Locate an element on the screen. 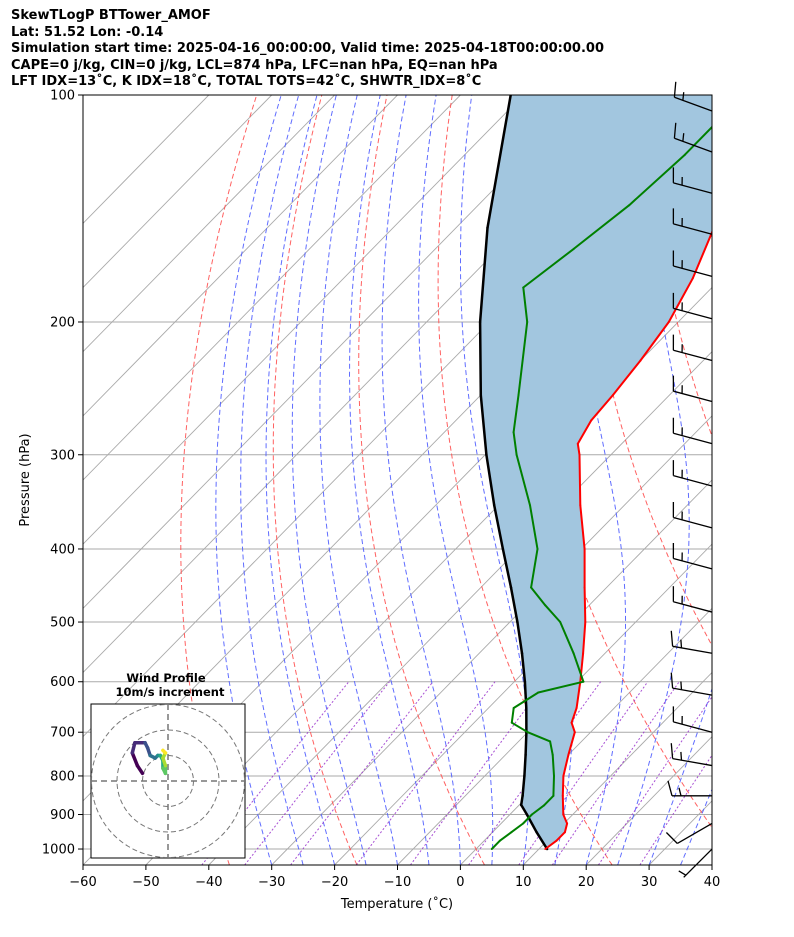  x-tick-label: −50 is located at coordinates (145, 882).